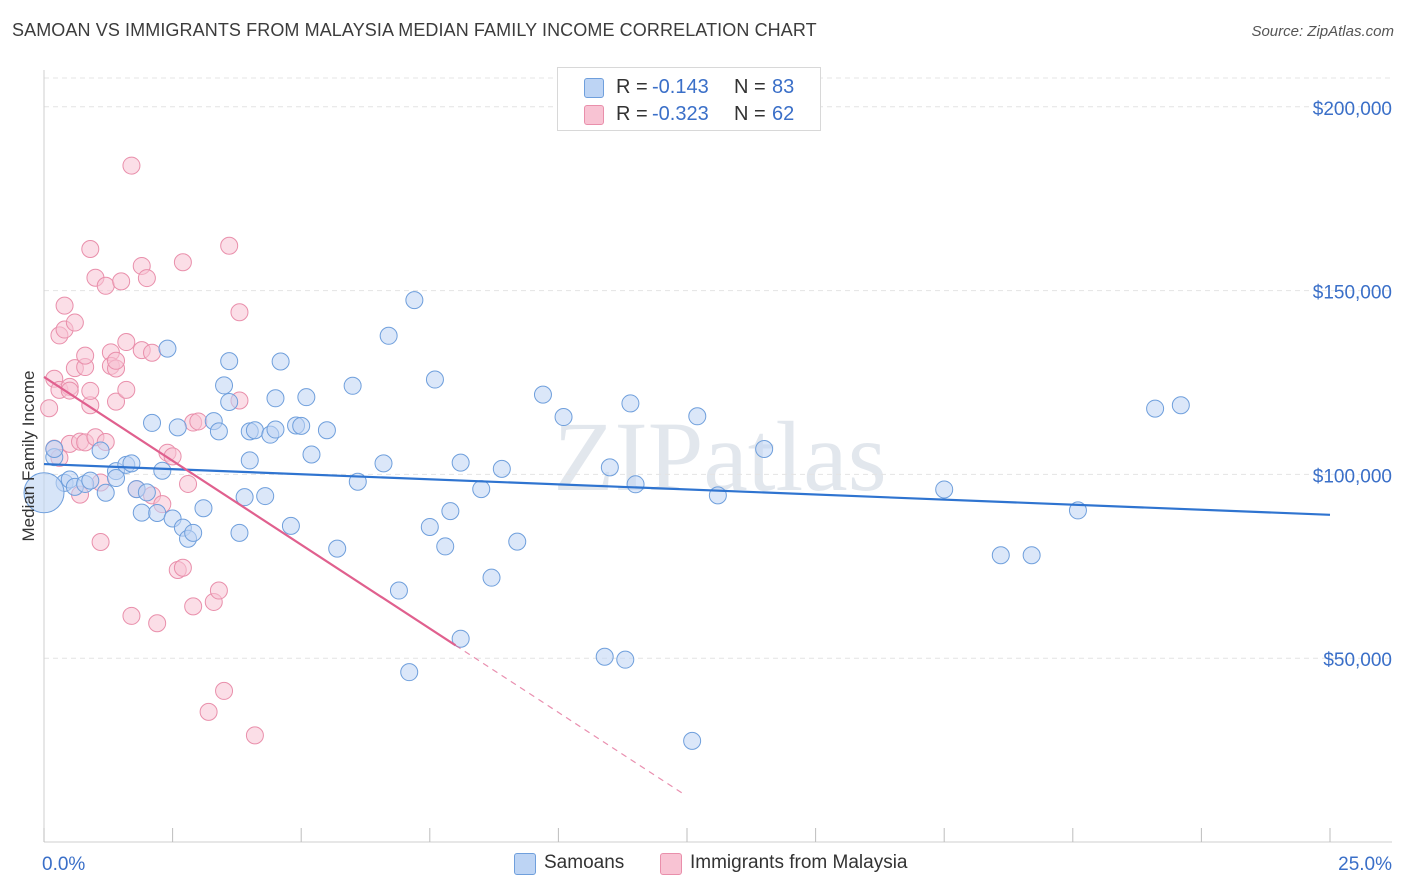  I want to click on legend-r-value-samoans: -0.143, so click(680, 87).